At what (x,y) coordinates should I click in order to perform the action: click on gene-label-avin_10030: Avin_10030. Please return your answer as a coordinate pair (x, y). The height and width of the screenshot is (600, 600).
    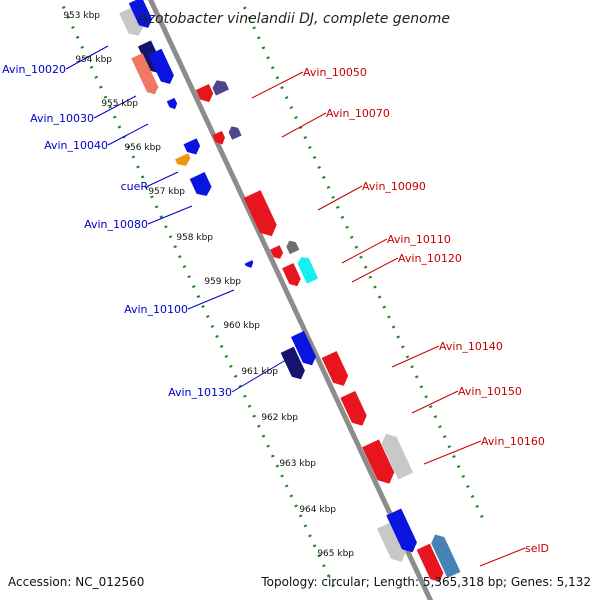
    Looking at the image, I should click on (62, 118).